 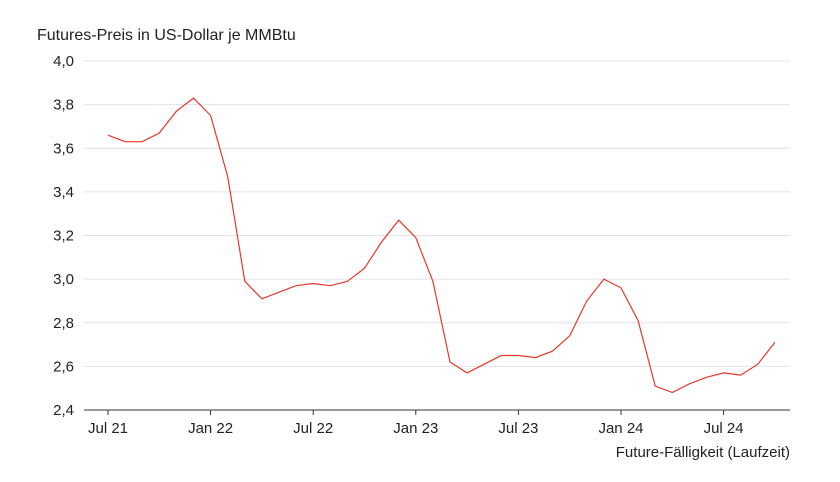 I want to click on x-tick-label: Jul 24, so click(x=724, y=428).